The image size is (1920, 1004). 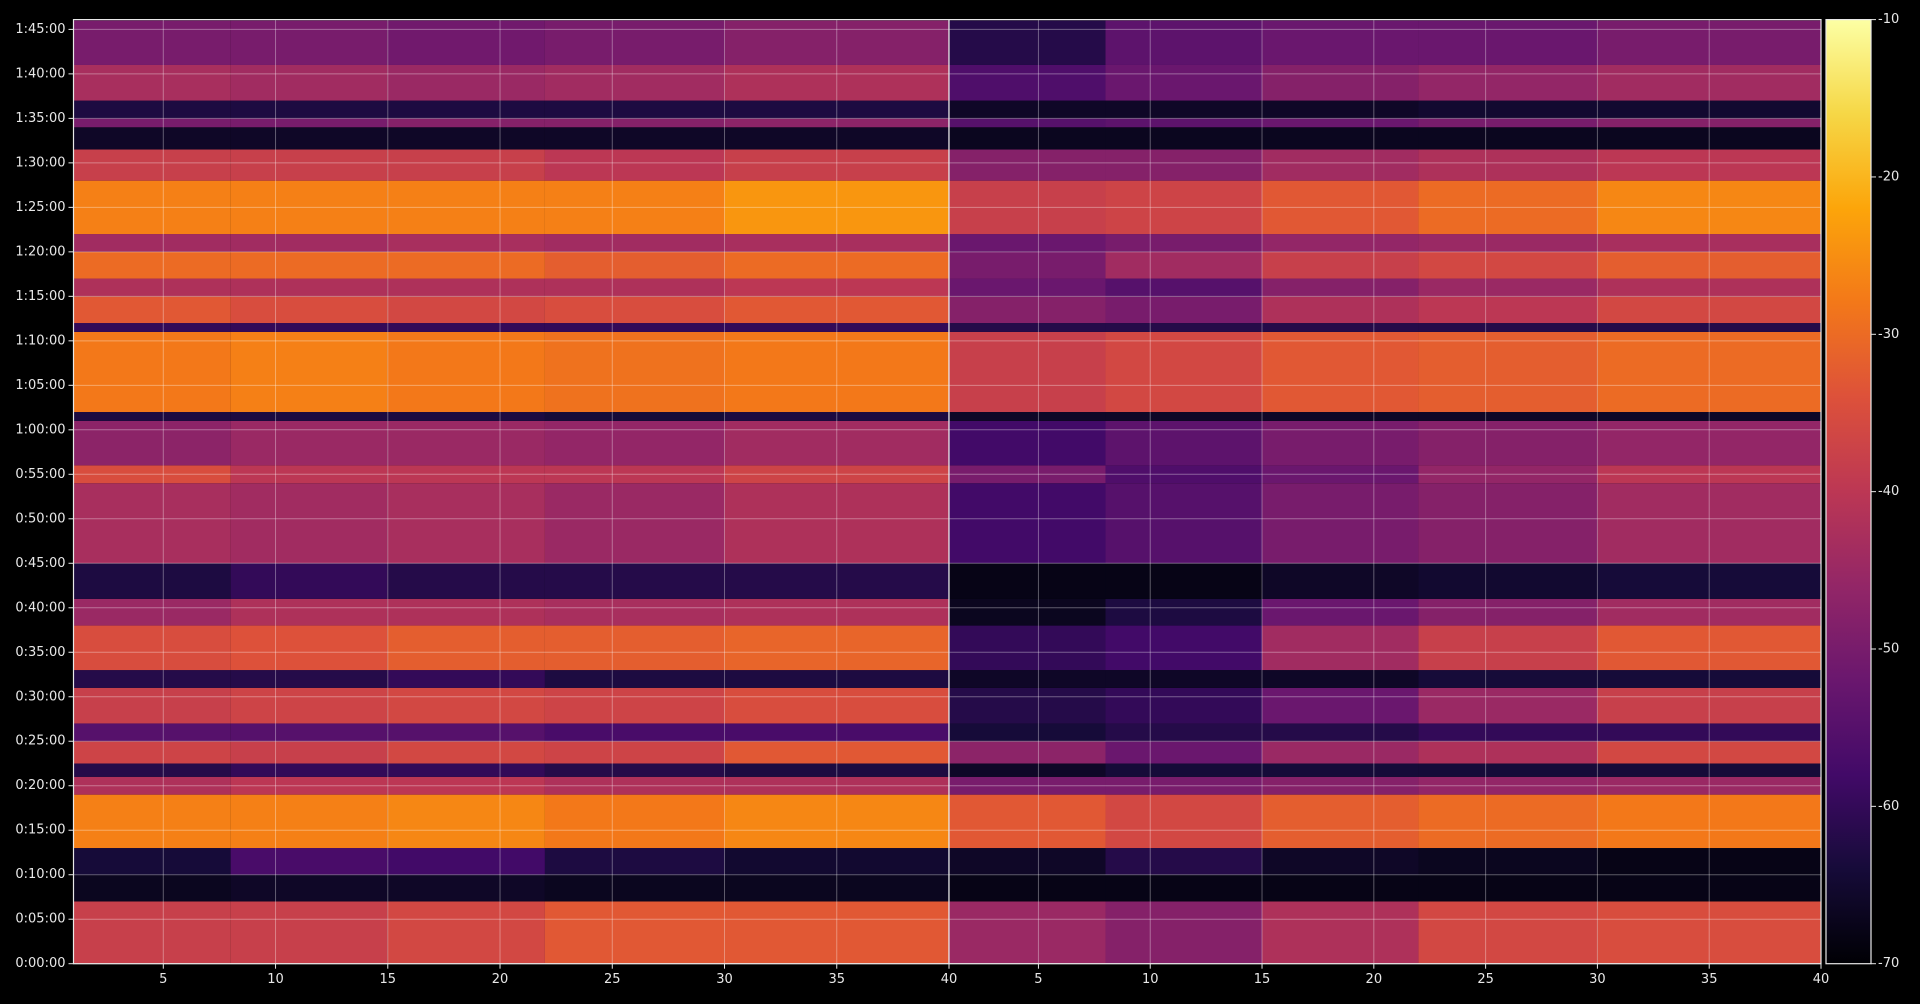 I want to click on x-tick-label: 35, so click(x=1709, y=979).